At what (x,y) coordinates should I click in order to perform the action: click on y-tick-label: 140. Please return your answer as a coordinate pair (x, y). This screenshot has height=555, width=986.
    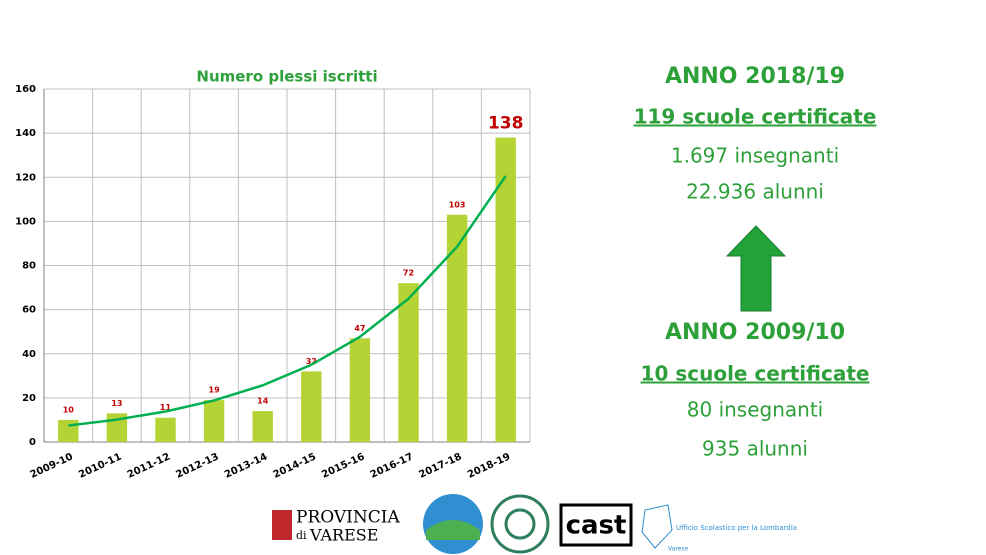
    Looking at the image, I should click on (25, 133).